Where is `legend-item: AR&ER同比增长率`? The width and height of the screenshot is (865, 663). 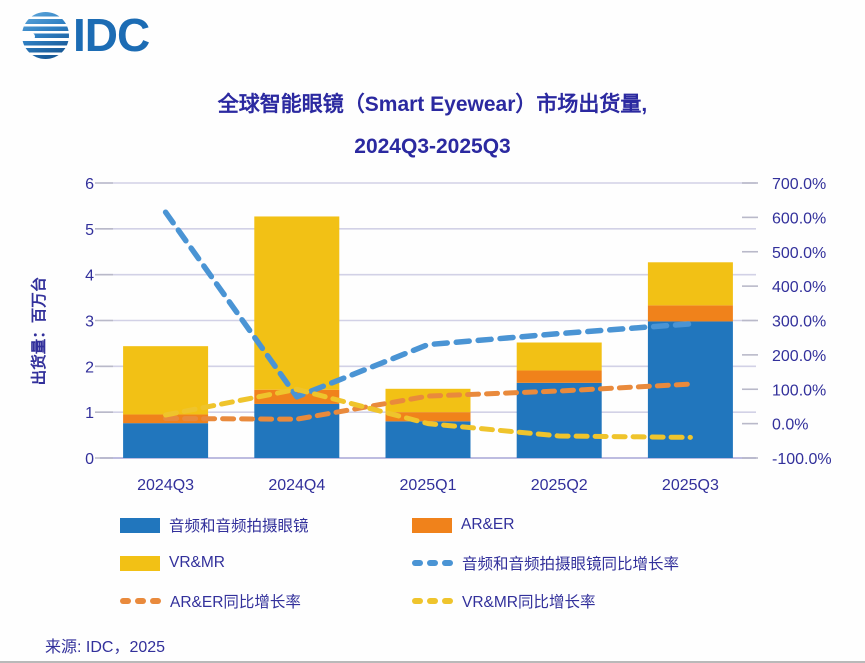
legend-item: AR&ER同比增长率 is located at coordinates (266, 601).